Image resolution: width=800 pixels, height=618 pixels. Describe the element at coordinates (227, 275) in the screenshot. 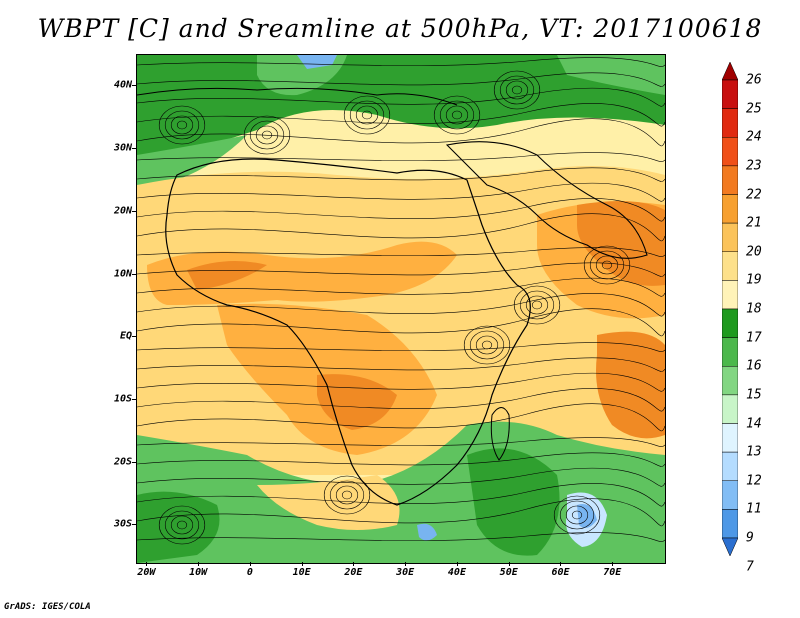

I see `field-west-africa-orange-core` at that location.